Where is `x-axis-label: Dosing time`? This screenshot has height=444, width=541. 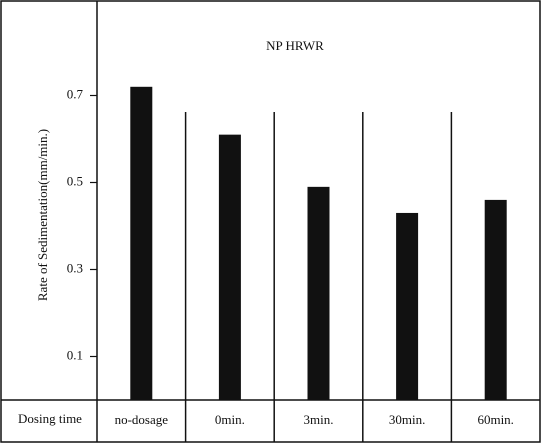 x-axis-label: Dosing time is located at coordinates (50, 418).